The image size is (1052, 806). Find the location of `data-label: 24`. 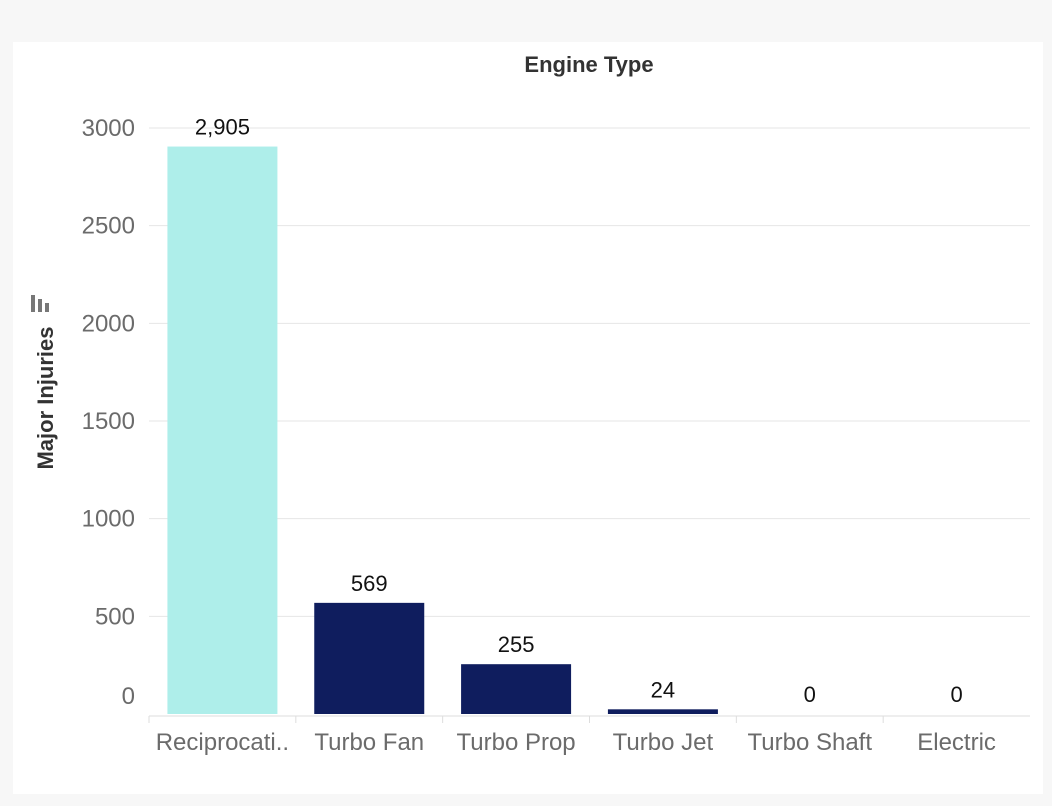

data-label: 24 is located at coordinates (663, 689).